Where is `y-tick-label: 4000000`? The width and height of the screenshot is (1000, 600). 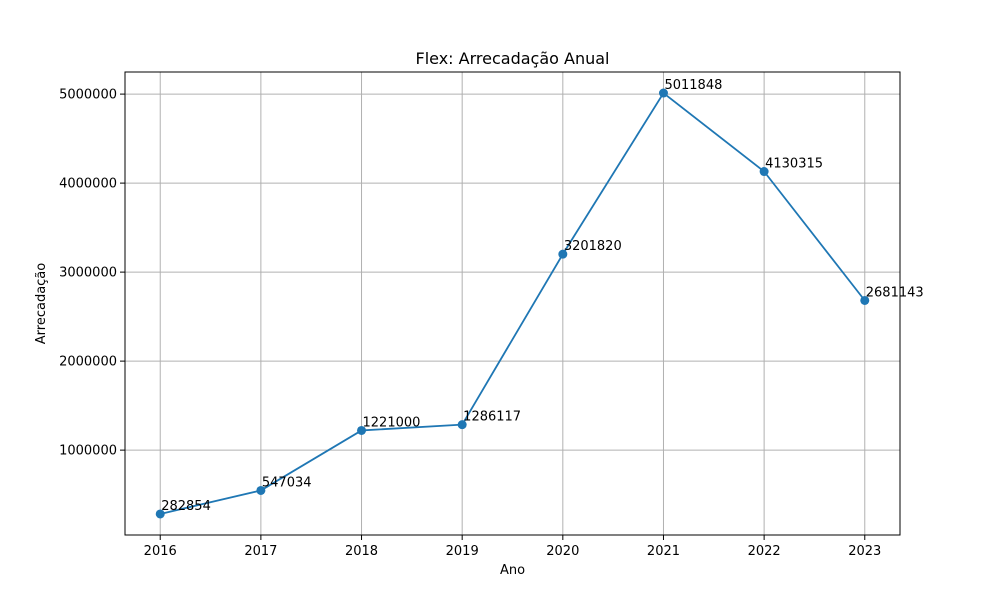 y-tick-label: 4000000 is located at coordinates (88, 184).